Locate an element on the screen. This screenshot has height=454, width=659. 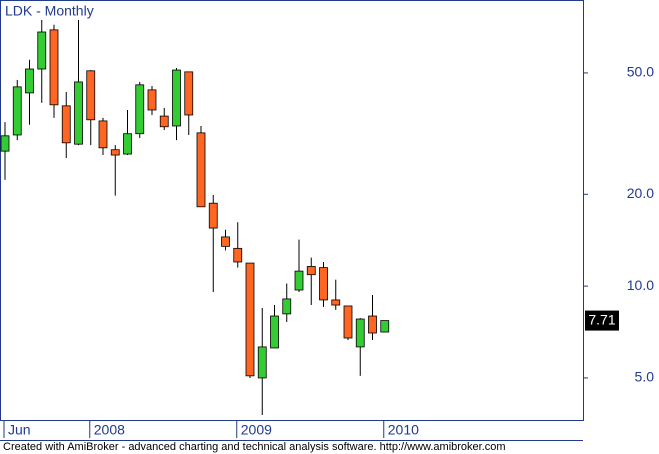
y-tick-label: 50.0 is located at coordinates (640, 72).